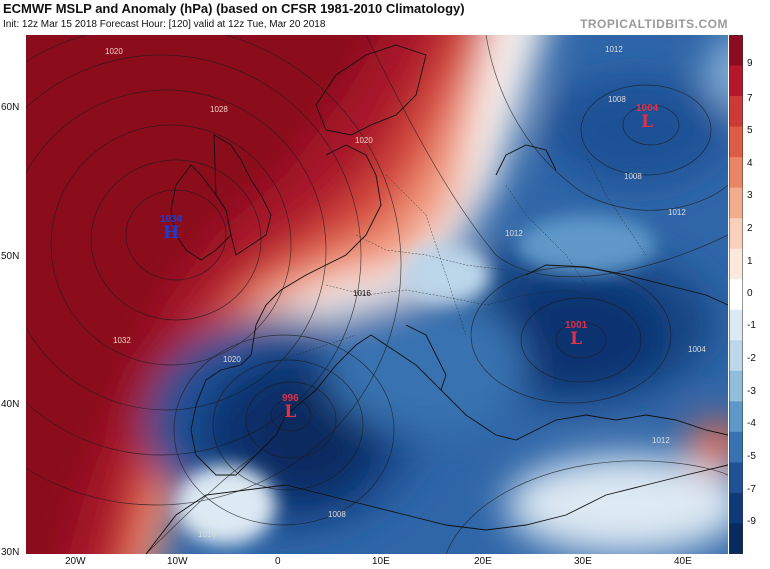 The height and width of the screenshot is (569, 770). I want to click on lat-label: 40N, so click(10, 404).